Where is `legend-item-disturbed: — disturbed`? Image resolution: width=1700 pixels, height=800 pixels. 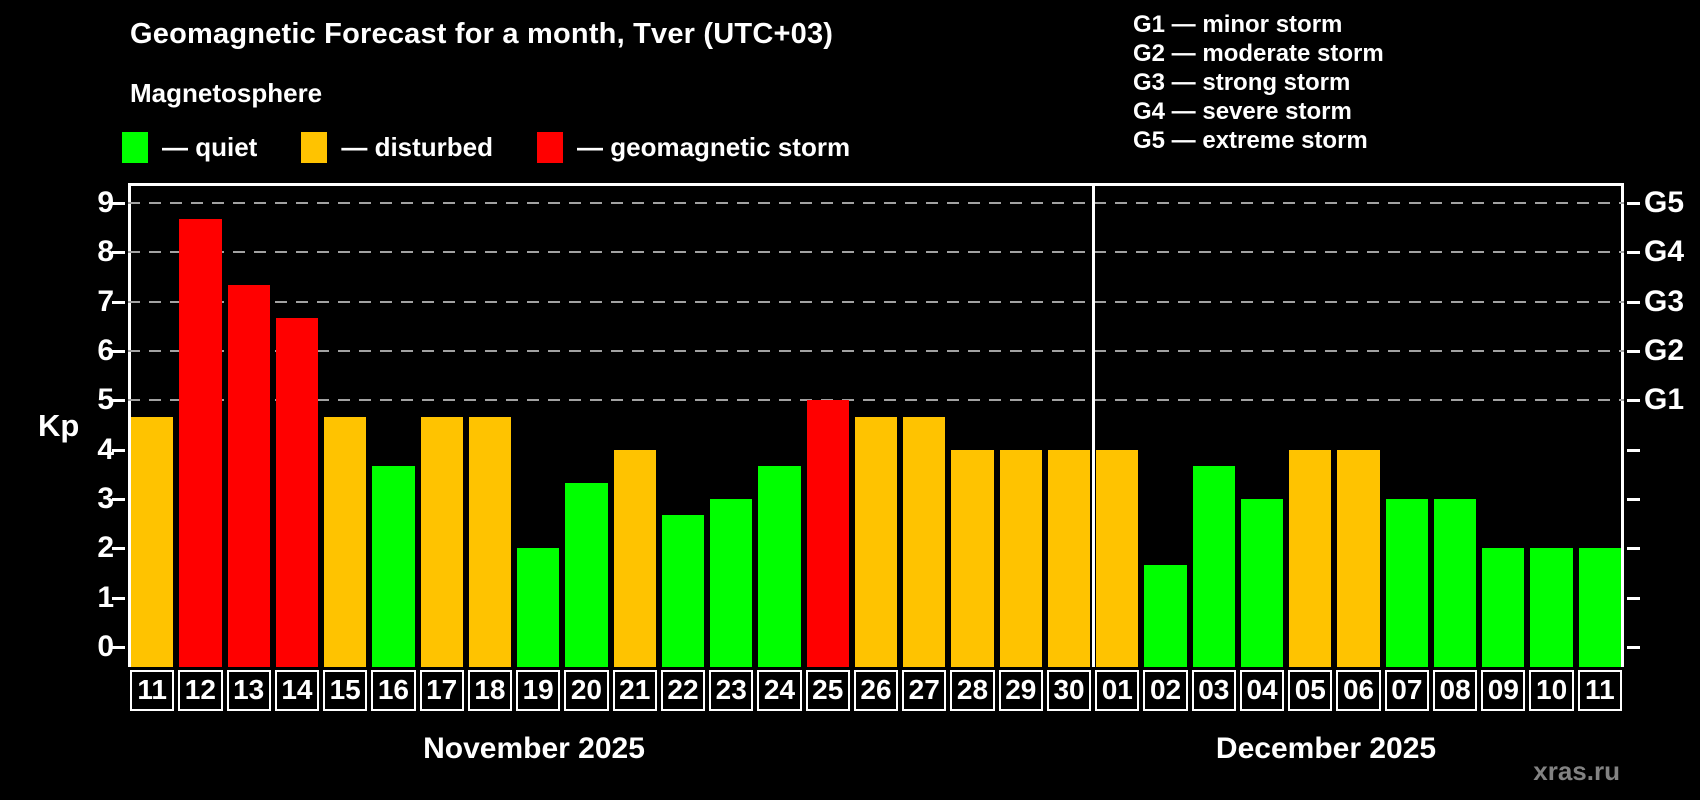
legend-item-disturbed: — disturbed is located at coordinates (397, 147).